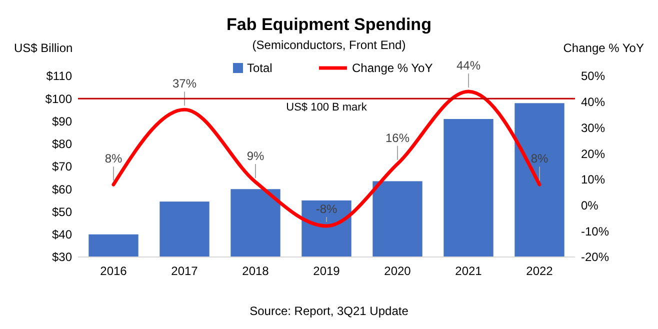 This screenshot has width=658, height=329. Describe the element at coordinates (59, 76) in the screenshot. I see `y-tick-label: $110` at that location.